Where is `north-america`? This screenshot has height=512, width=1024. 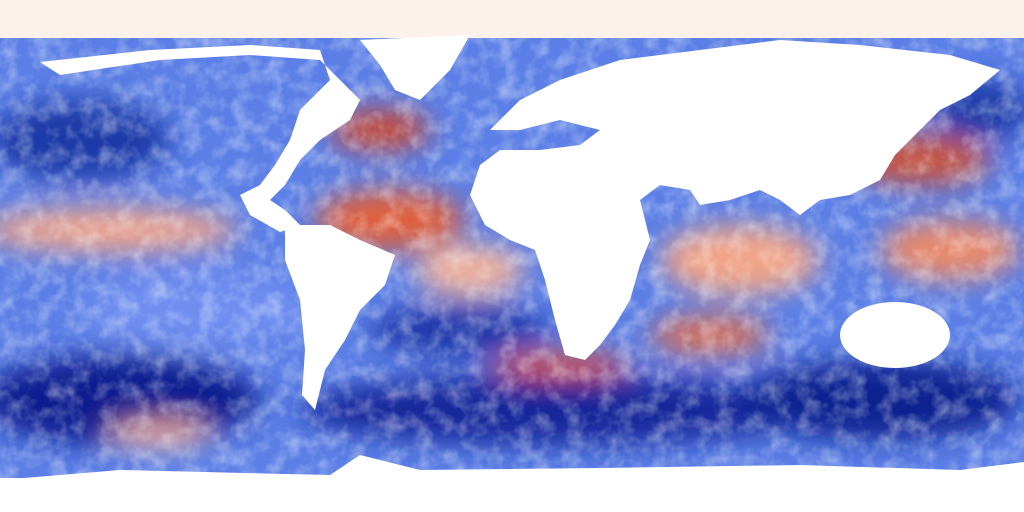 north-america is located at coordinates (200, 138).